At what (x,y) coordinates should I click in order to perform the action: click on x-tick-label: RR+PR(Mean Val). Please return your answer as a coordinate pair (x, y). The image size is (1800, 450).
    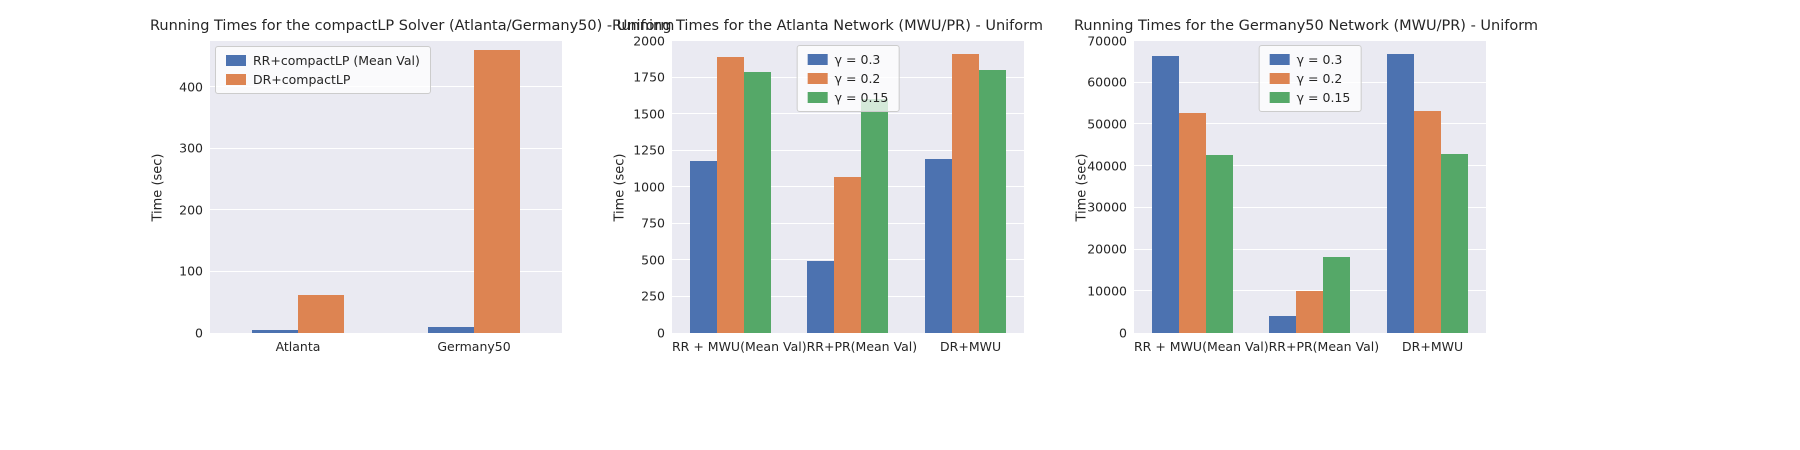
    Looking at the image, I should click on (862, 346).